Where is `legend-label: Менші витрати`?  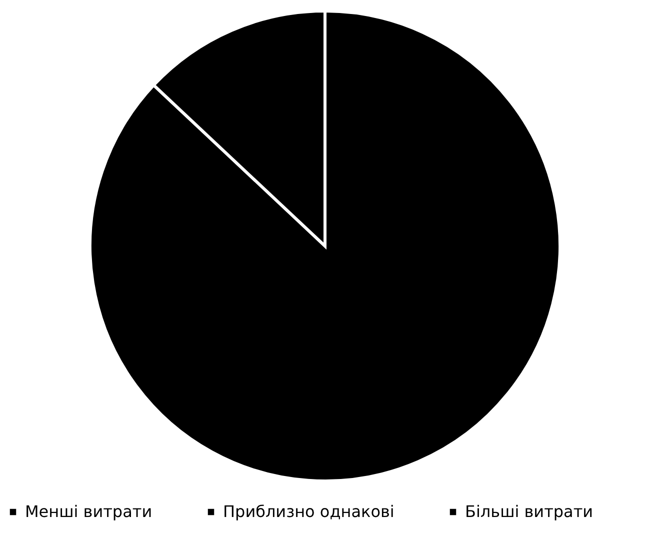
legend-label: Менші витрати is located at coordinates (88, 511).